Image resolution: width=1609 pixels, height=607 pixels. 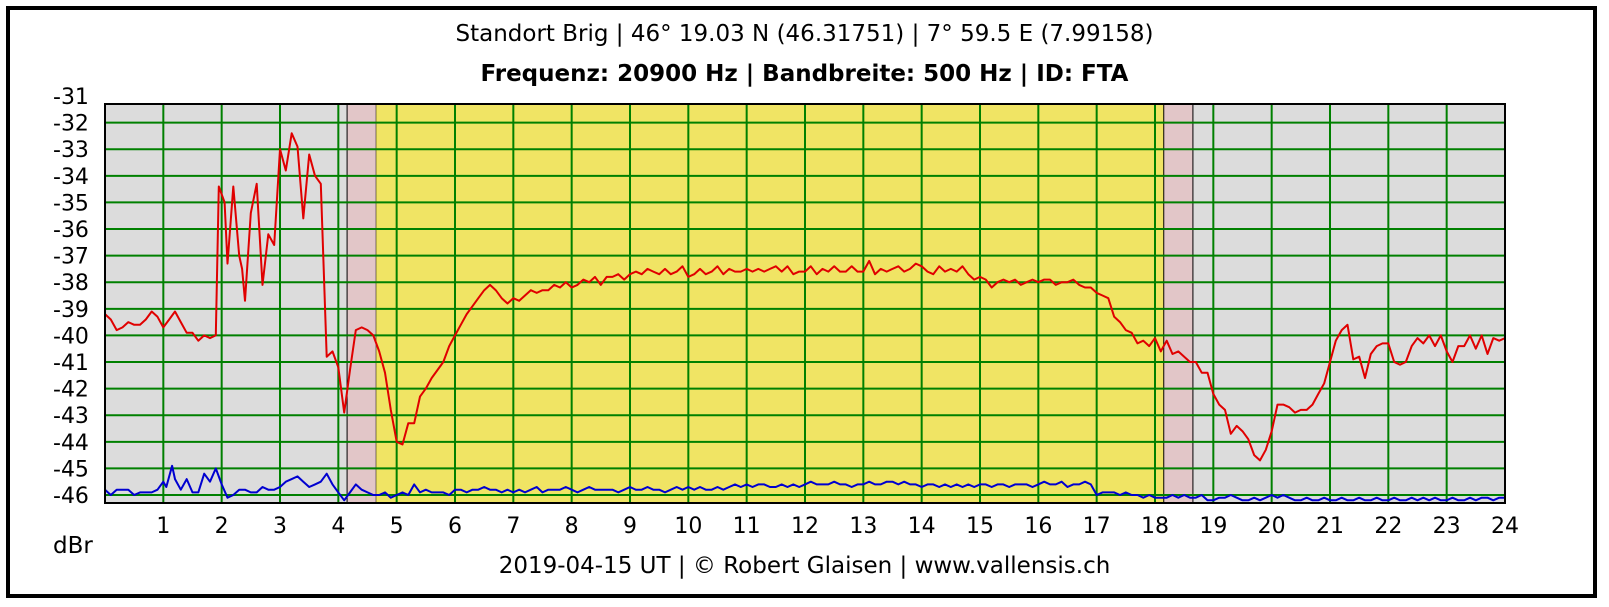 What do you see at coordinates (630, 526) in the screenshot?
I see `x-tick-label: 9` at bounding box center [630, 526].